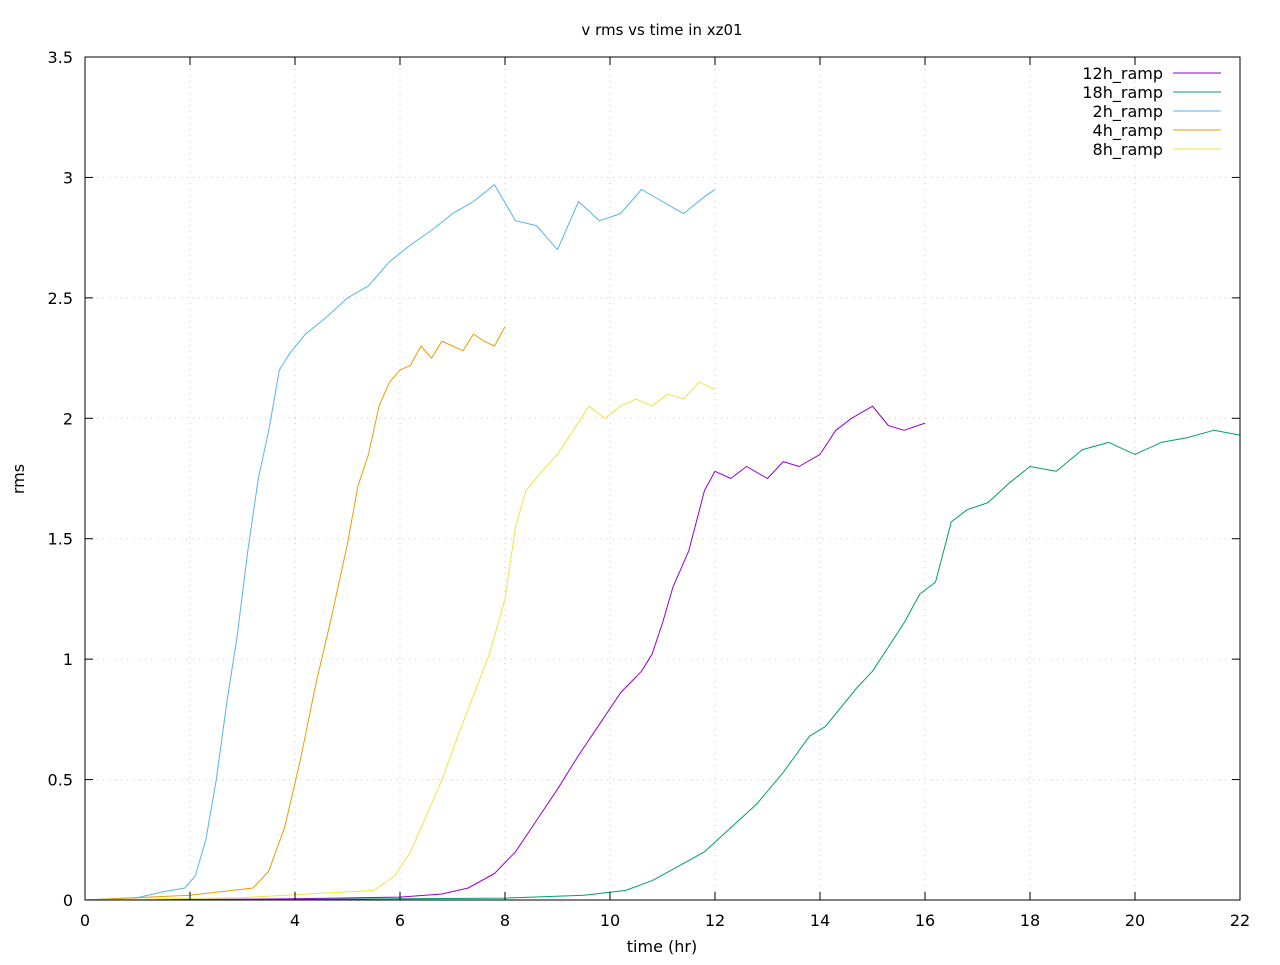 The image size is (1280, 965). What do you see at coordinates (1135, 920) in the screenshot?
I see `x-tick-label: 20` at bounding box center [1135, 920].